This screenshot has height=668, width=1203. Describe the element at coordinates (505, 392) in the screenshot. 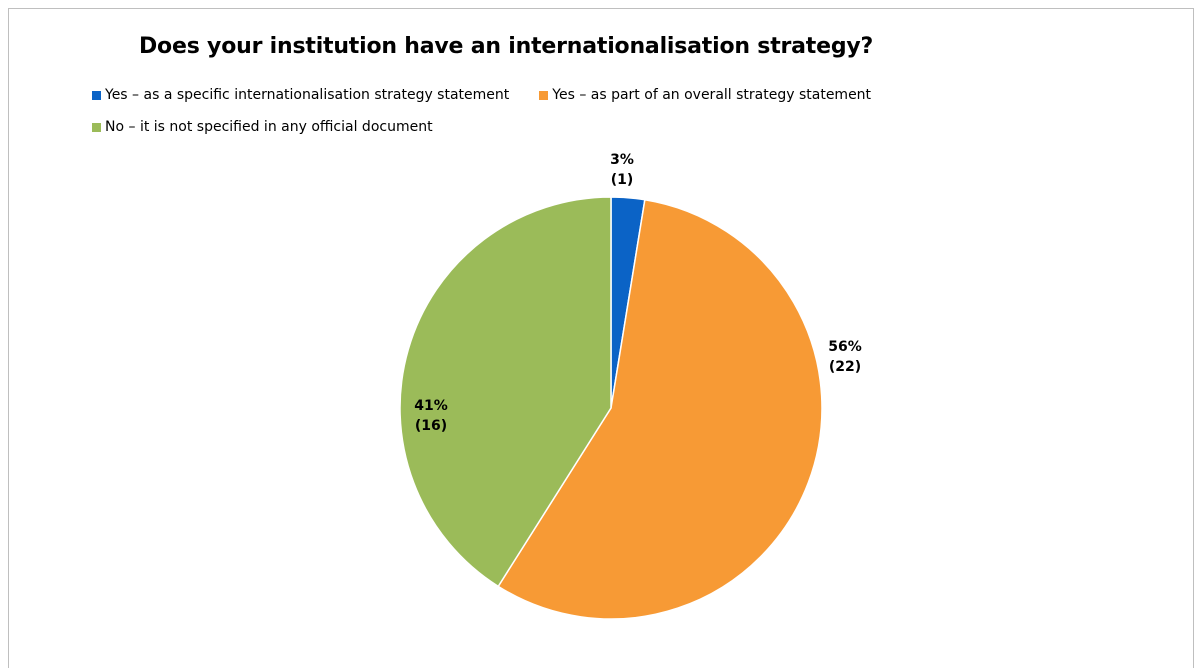

I see `pie-slice-none` at that location.